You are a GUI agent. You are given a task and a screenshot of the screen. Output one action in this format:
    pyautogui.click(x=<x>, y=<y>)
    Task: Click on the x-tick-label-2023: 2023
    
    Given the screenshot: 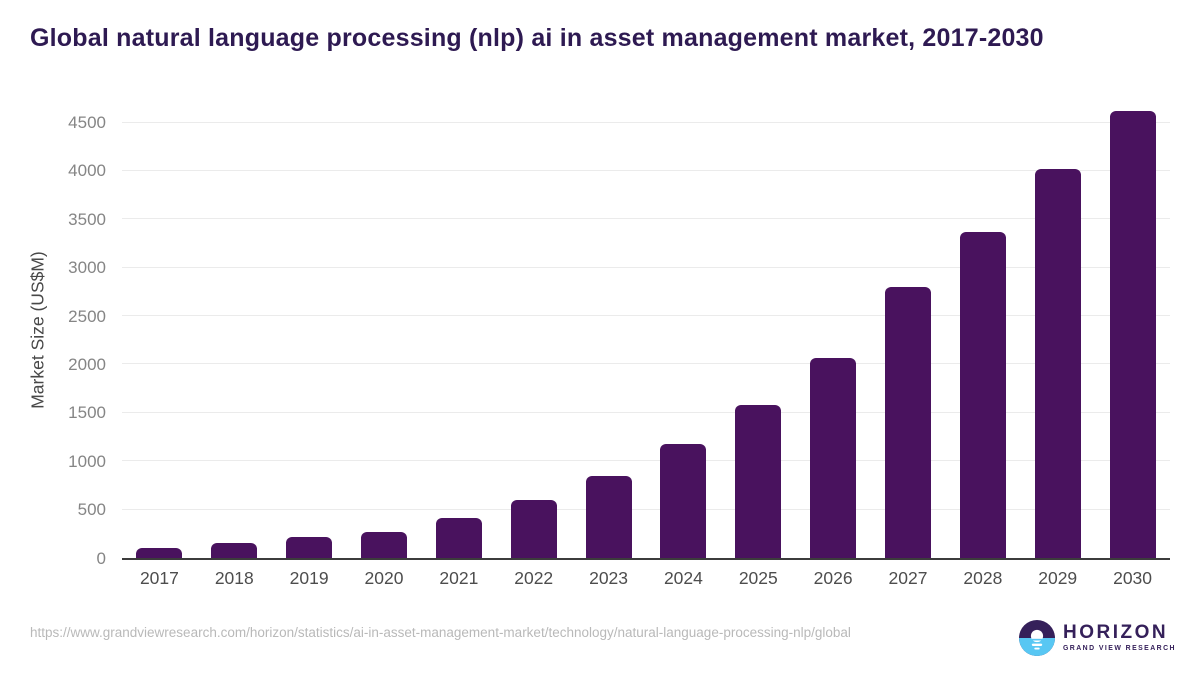 What is the action you would take?
    pyautogui.click(x=609, y=578)
    